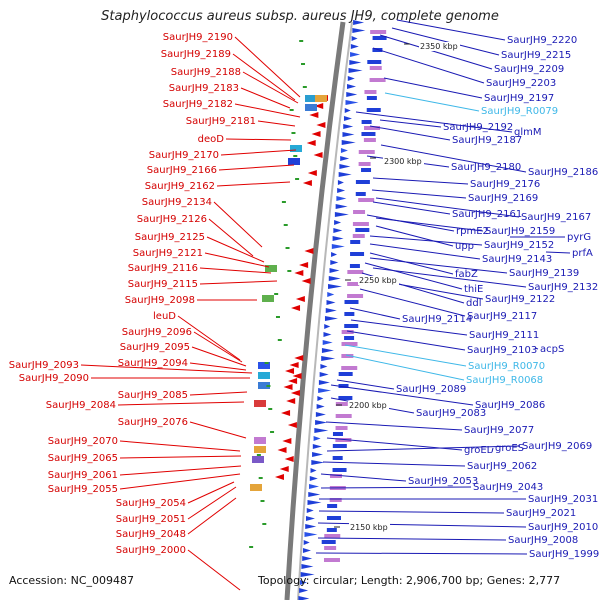 This screenshot has height=600, width=600. Describe the element at coordinates (563, 172) in the screenshot. I see `gene-label: SaurJH9_2186` at that location.